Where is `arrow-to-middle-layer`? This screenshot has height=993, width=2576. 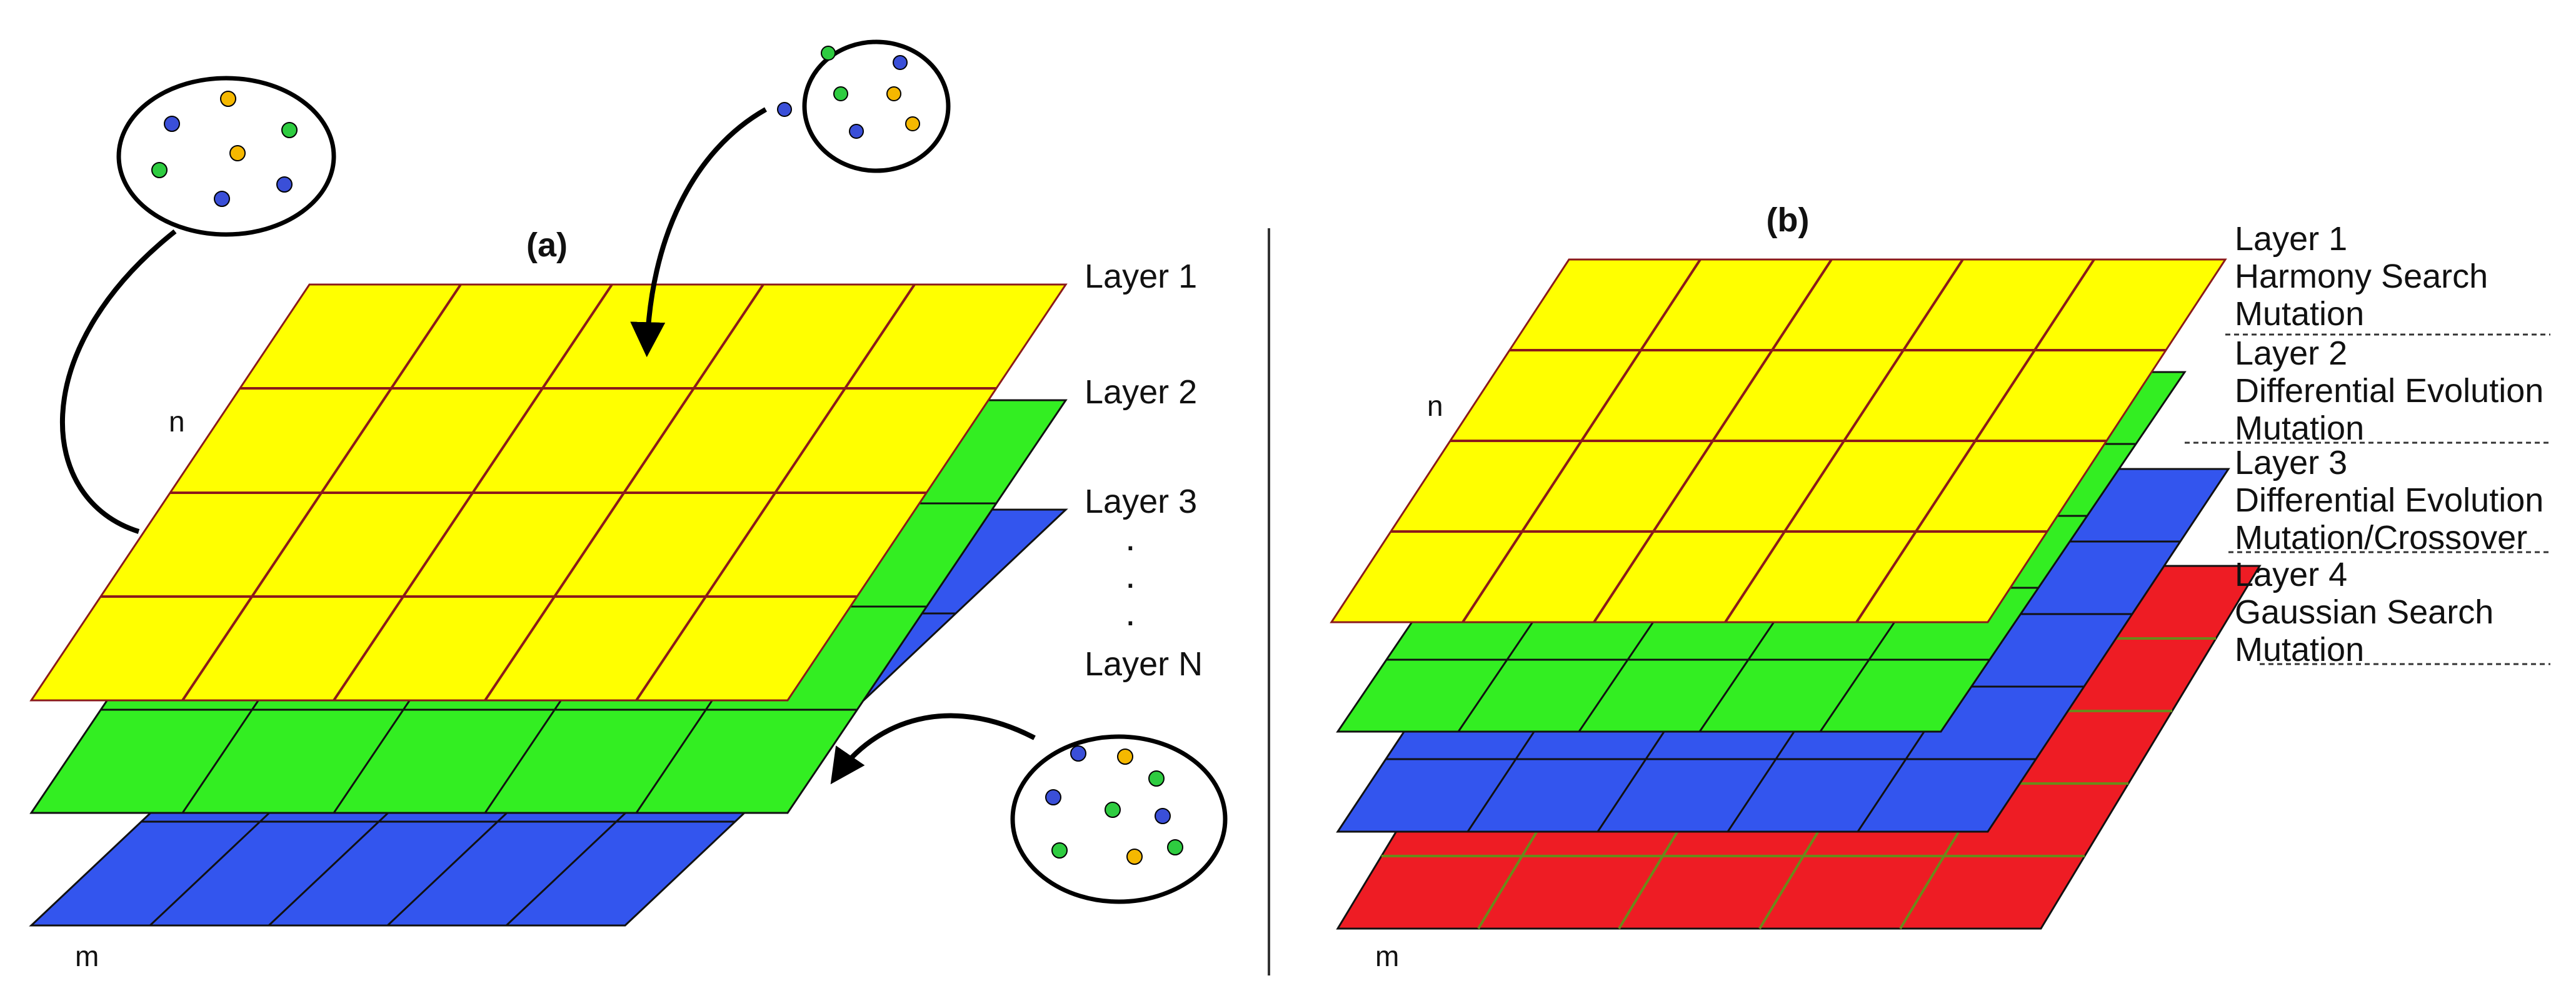 arrow-to-middle-layer is located at coordinates (933, 749).